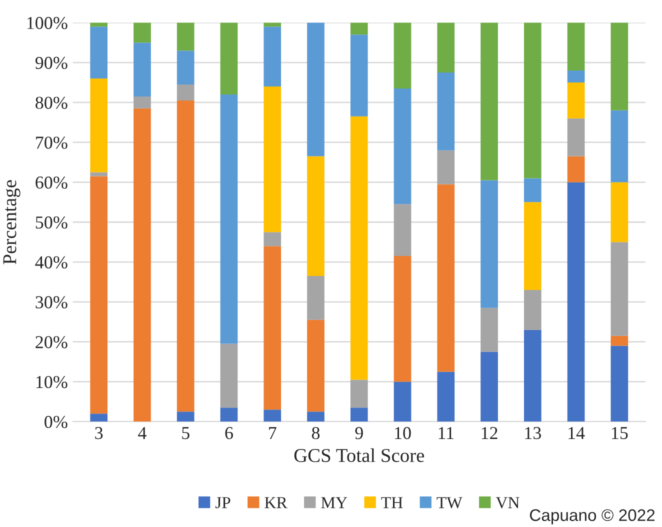 Image resolution: width=662 pixels, height=527 pixels. What do you see at coordinates (52, 222) in the screenshot?
I see `y-tick-label: 50%` at bounding box center [52, 222].